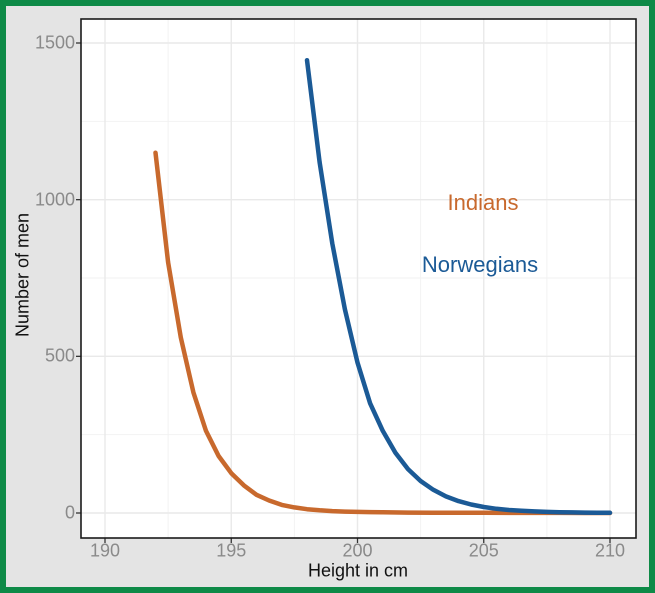  What do you see at coordinates (483, 550) in the screenshot?
I see `x-tick-label: 205` at bounding box center [483, 550].